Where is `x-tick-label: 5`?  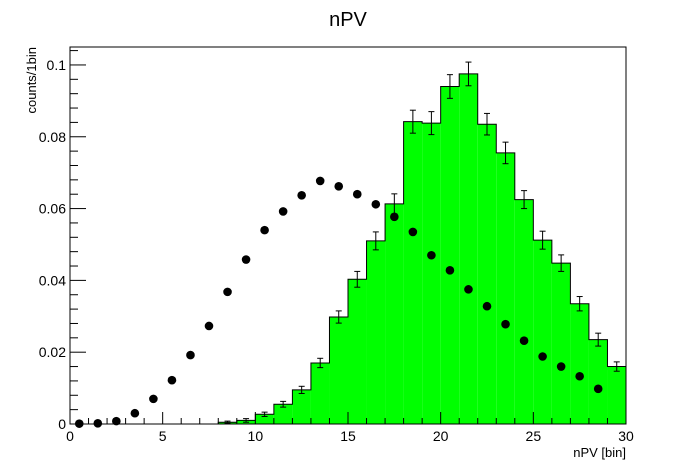
x-tick-label: 5 is located at coordinates (163, 436).